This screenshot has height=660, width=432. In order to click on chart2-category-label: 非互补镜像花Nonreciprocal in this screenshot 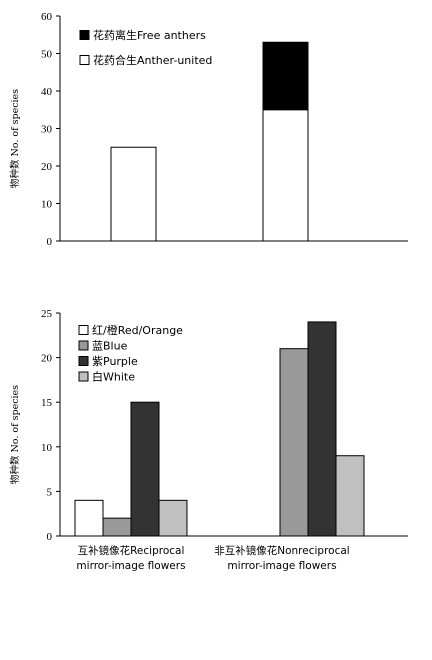, I will do `click(281, 550)`.